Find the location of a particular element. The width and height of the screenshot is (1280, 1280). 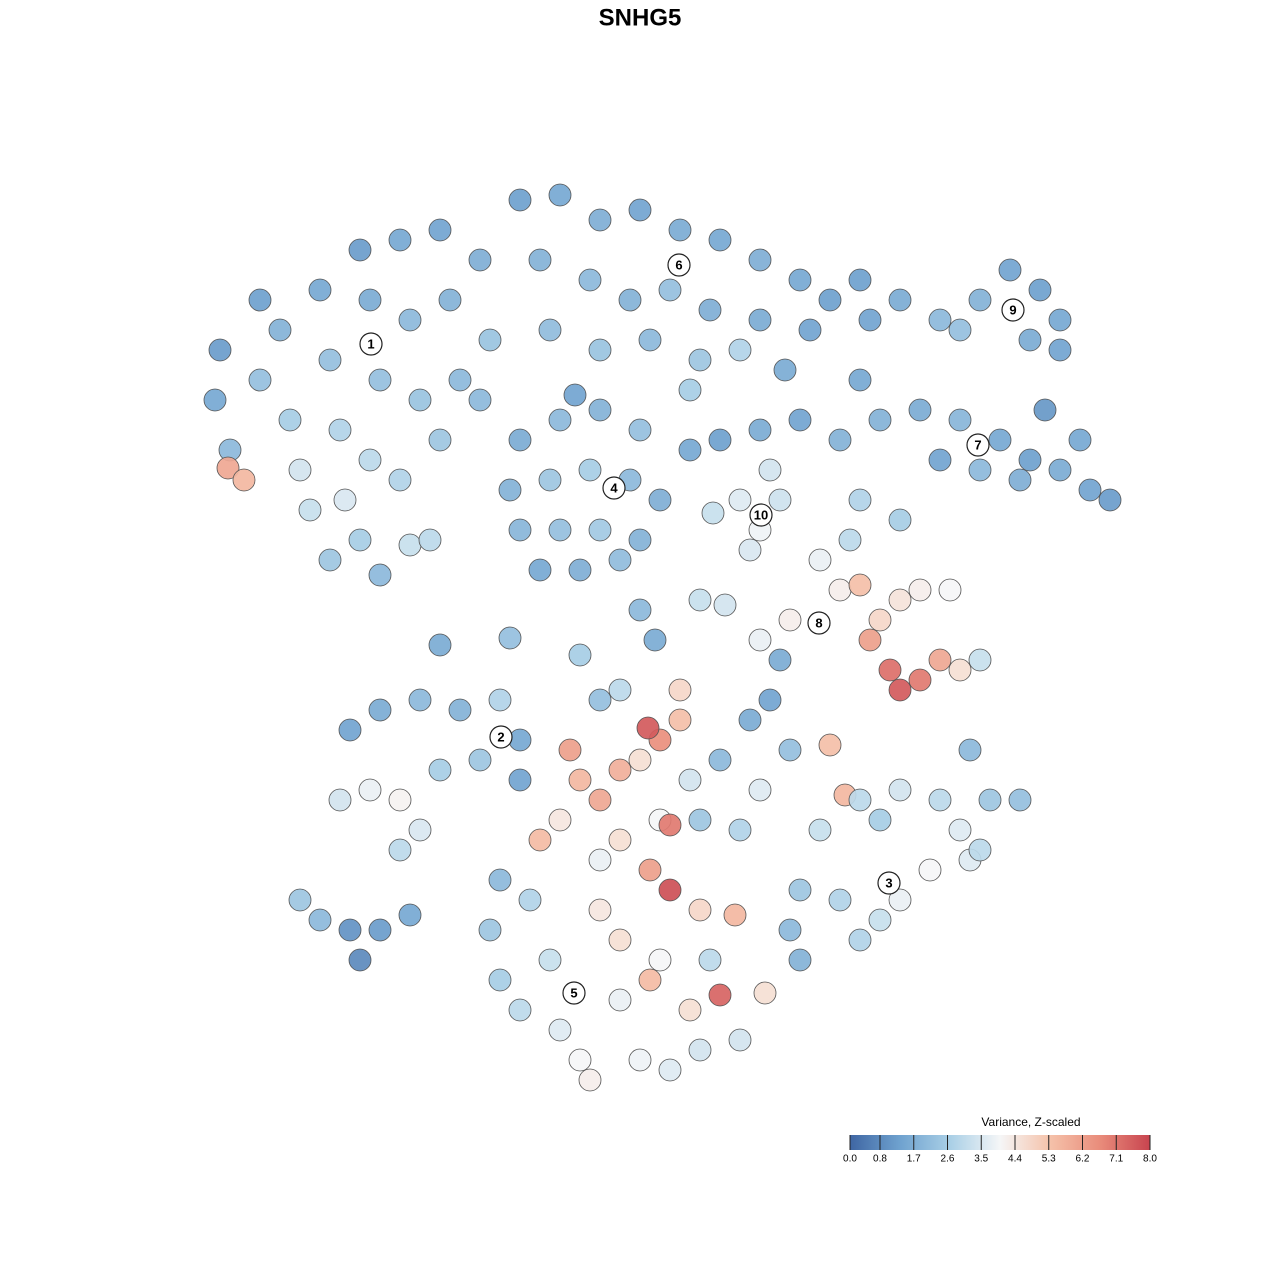

colorbar-tick-label: 0.0 is located at coordinates (850, 1159).